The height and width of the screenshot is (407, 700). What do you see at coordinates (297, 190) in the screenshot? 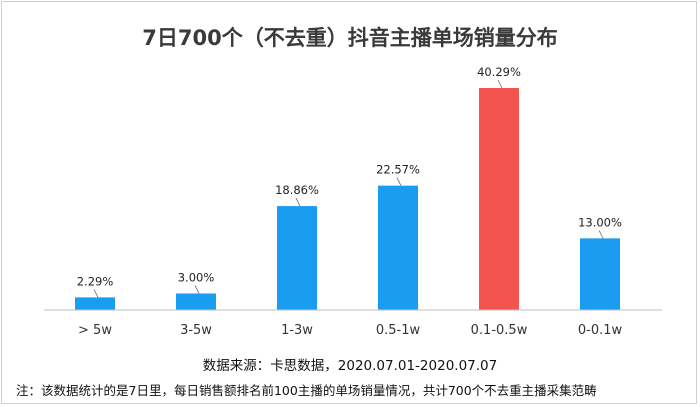
I see `data-label: 18.86%` at bounding box center [297, 190].